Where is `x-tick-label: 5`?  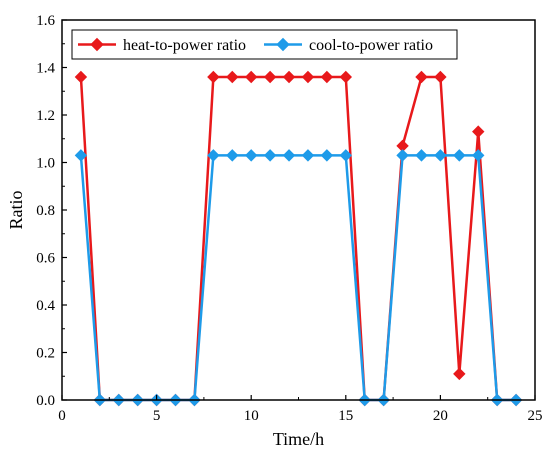 x-tick-label: 5 is located at coordinates (157, 416).